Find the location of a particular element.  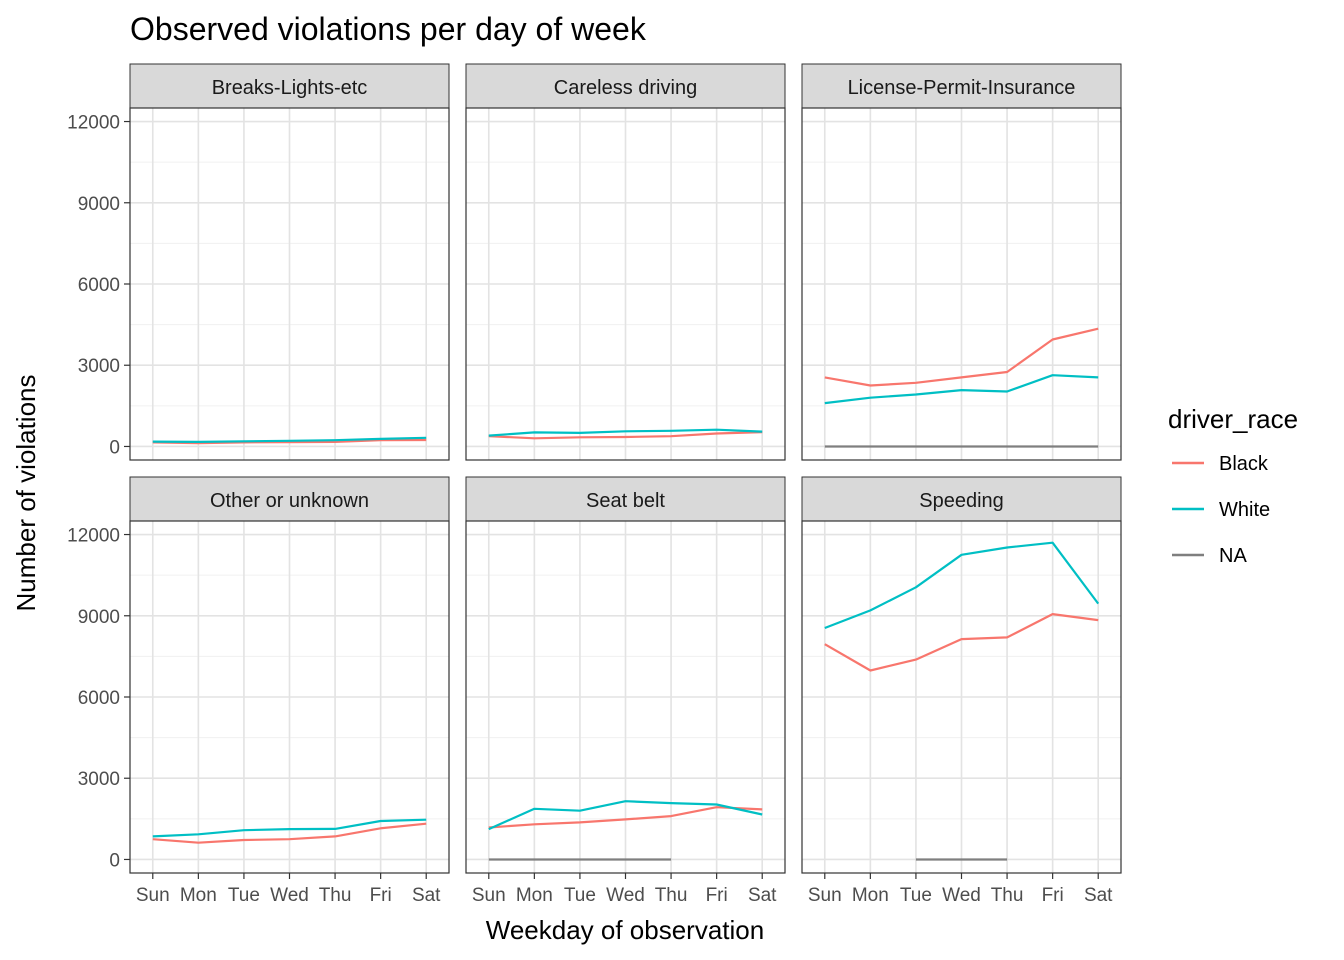

y-axis-title: Number of violations is located at coordinates (26, 493).